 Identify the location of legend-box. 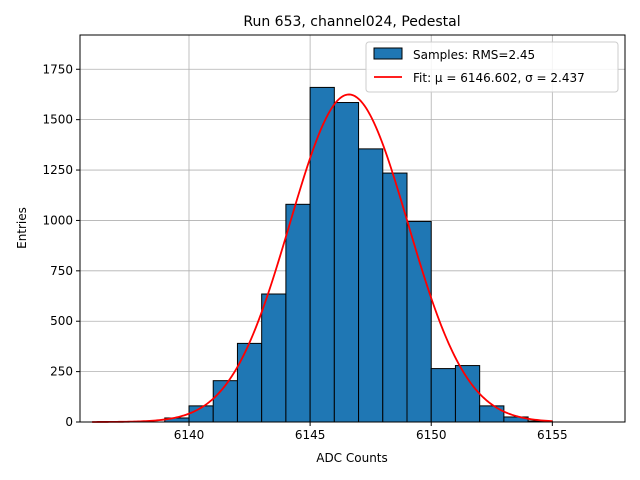
(492, 67).